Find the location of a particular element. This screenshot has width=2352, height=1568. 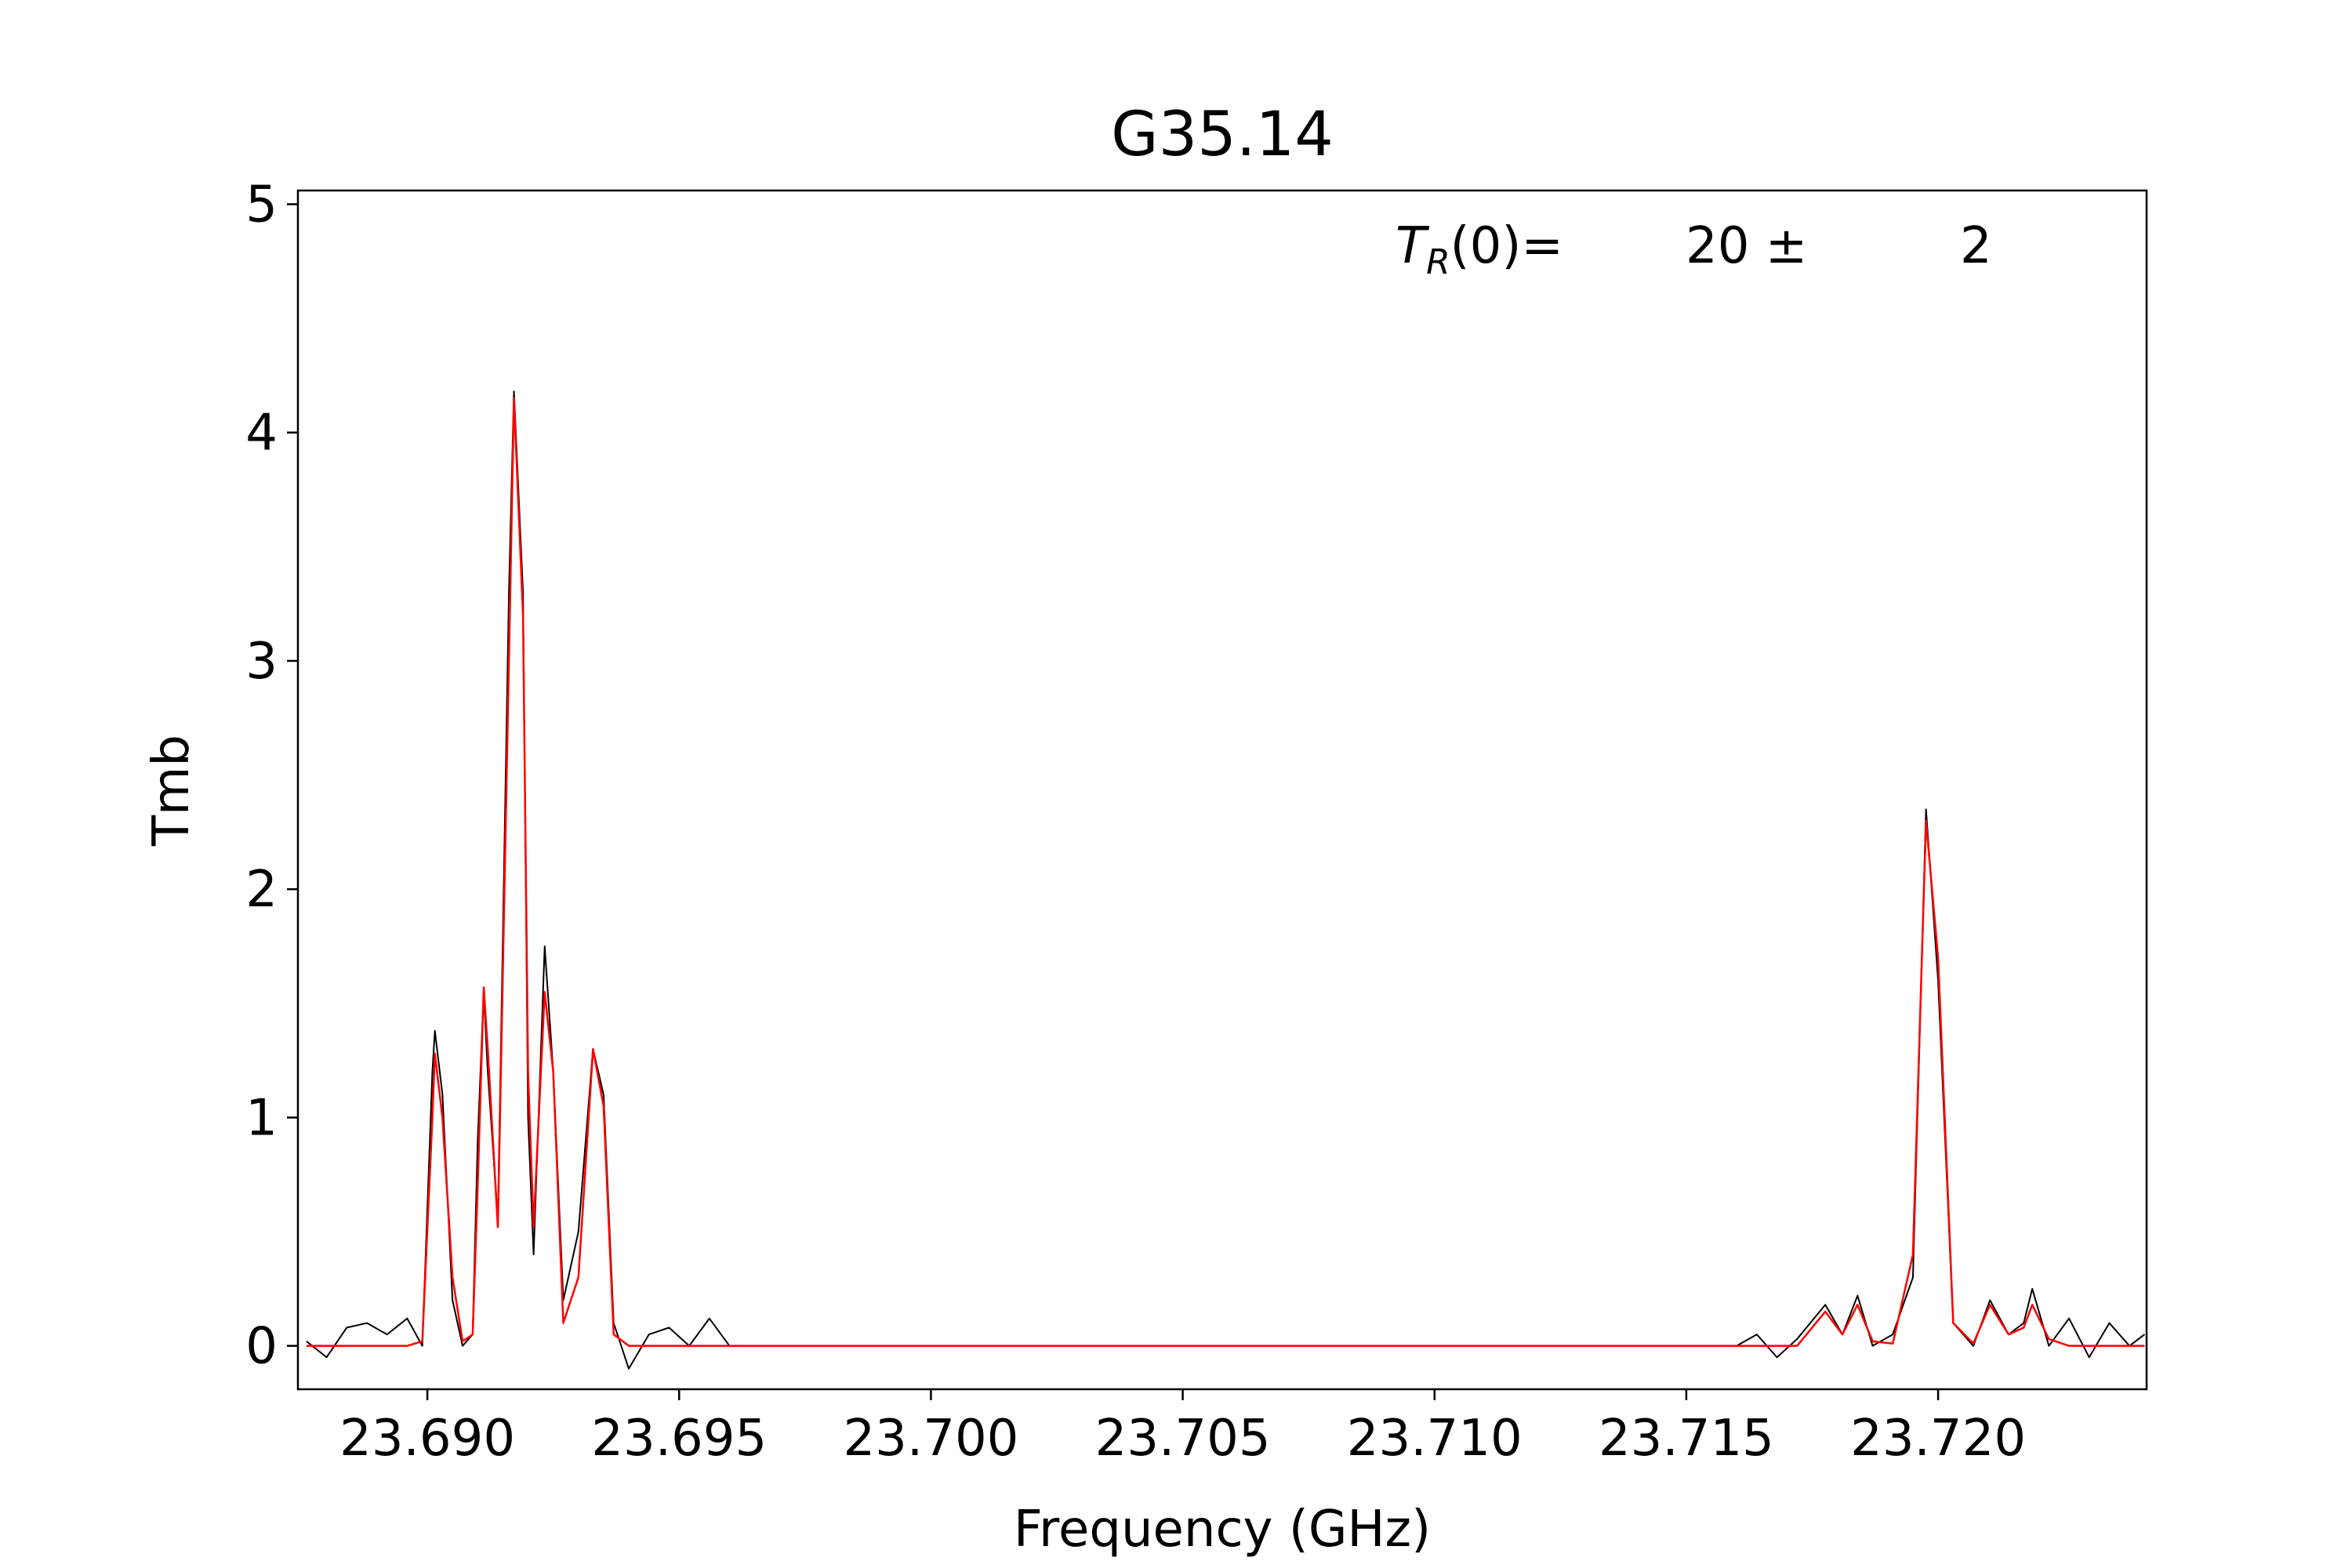

x-tick-label: 23.705 is located at coordinates (1183, 1439).